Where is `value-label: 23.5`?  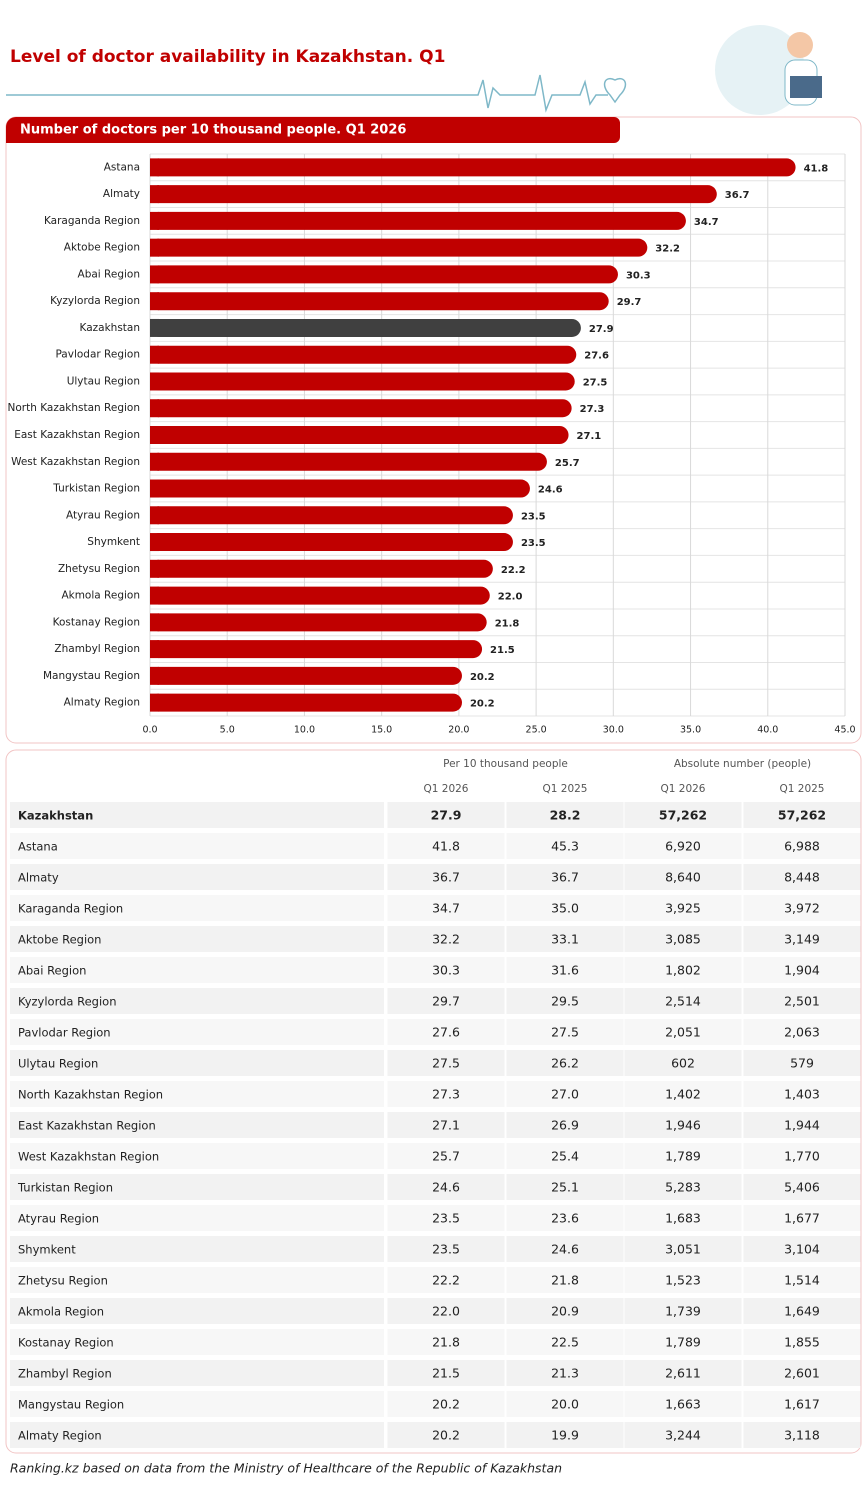
value-label: 23.5 is located at coordinates (533, 516).